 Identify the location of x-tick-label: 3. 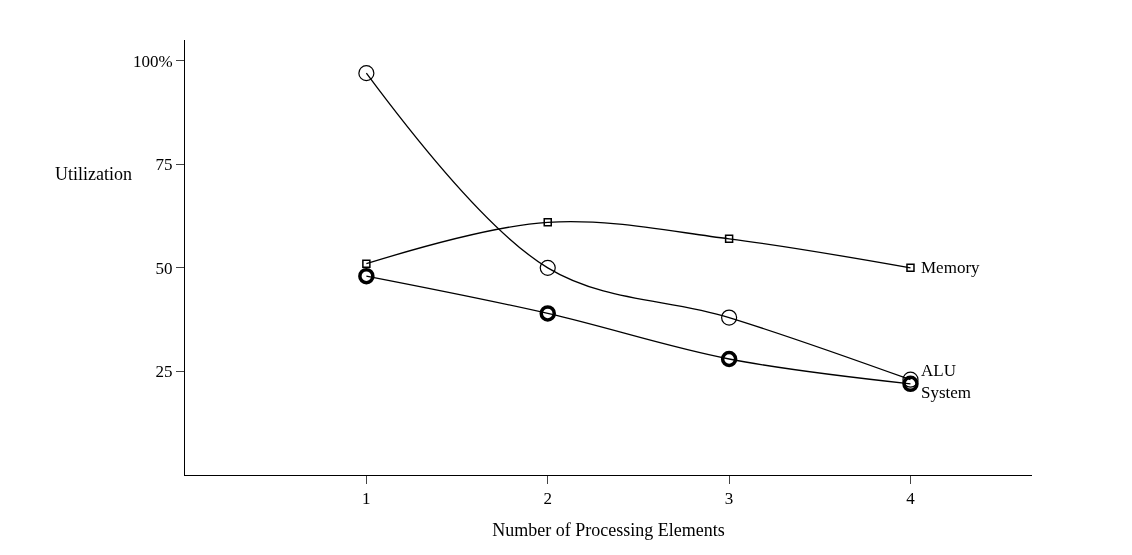
(729, 499).